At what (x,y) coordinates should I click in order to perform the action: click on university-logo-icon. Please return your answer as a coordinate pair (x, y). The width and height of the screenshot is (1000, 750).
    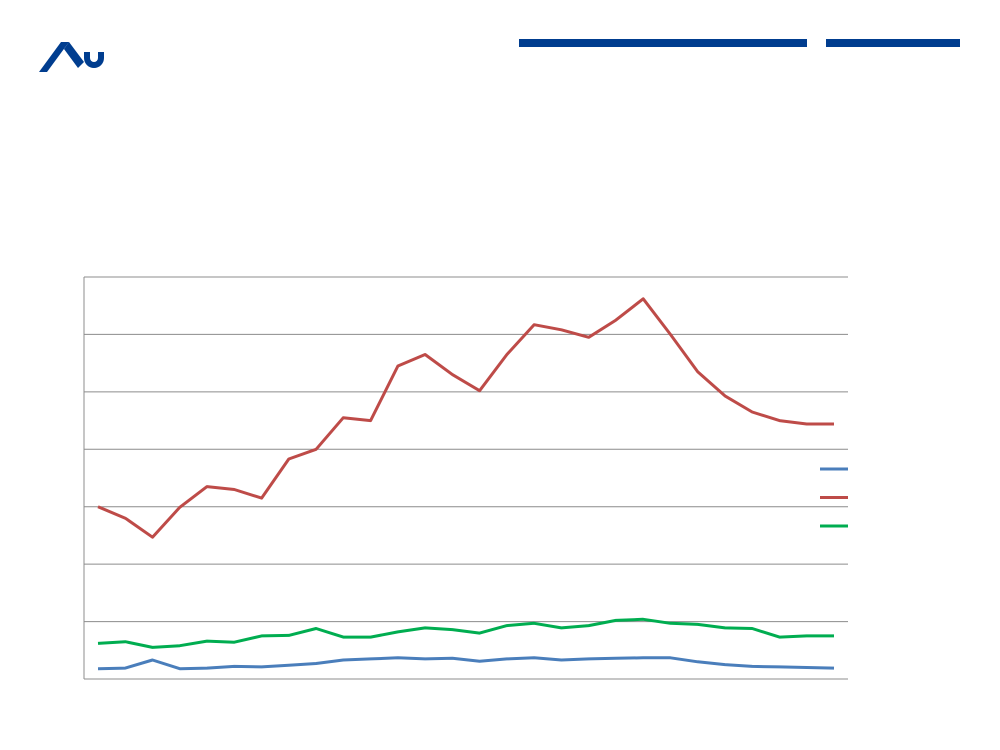
    Looking at the image, I should click on (71, 57).